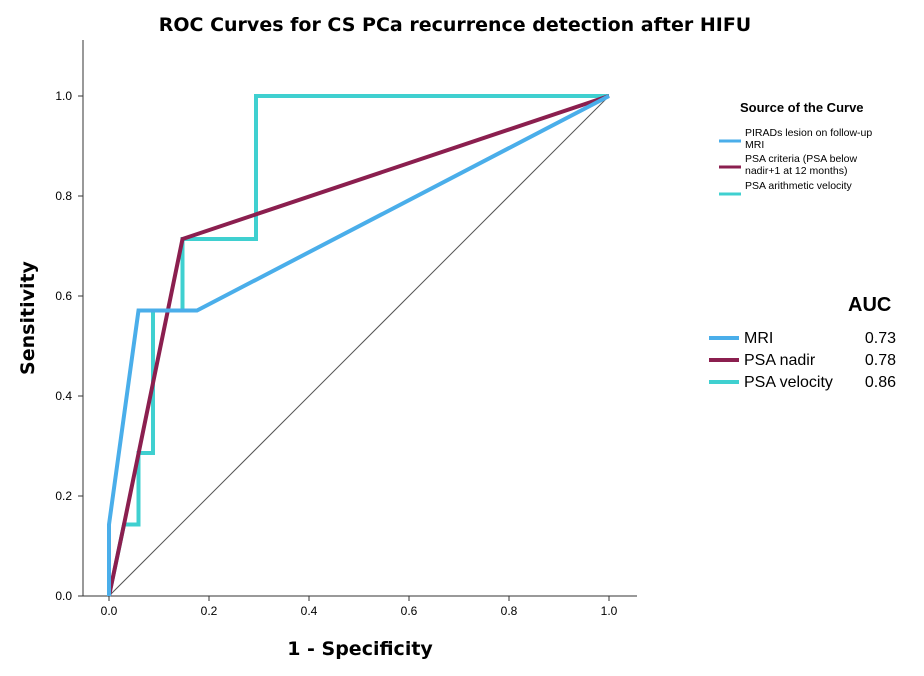 The height and width of the screenshot is (676, 924). I want to click on x-tick-label: 0.6, so click(409, 611).